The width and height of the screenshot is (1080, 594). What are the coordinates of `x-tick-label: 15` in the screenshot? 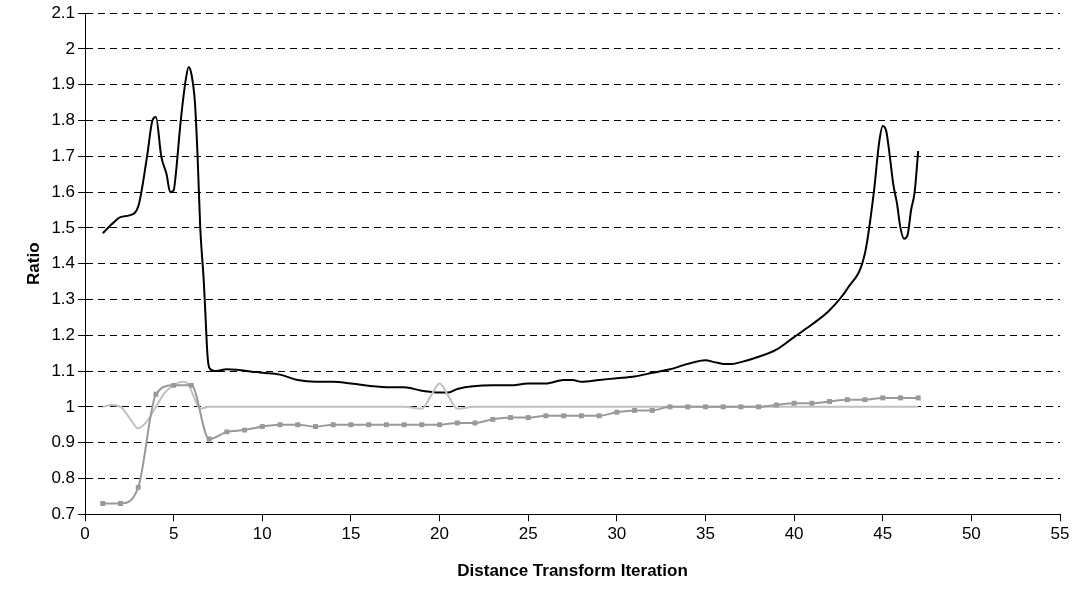 It's located at (351, 534).